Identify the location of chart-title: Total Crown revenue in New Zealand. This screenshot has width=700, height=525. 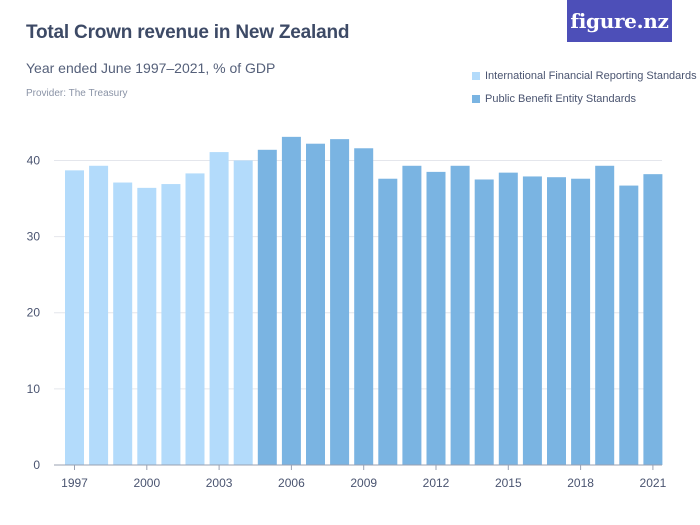
(188, 32).